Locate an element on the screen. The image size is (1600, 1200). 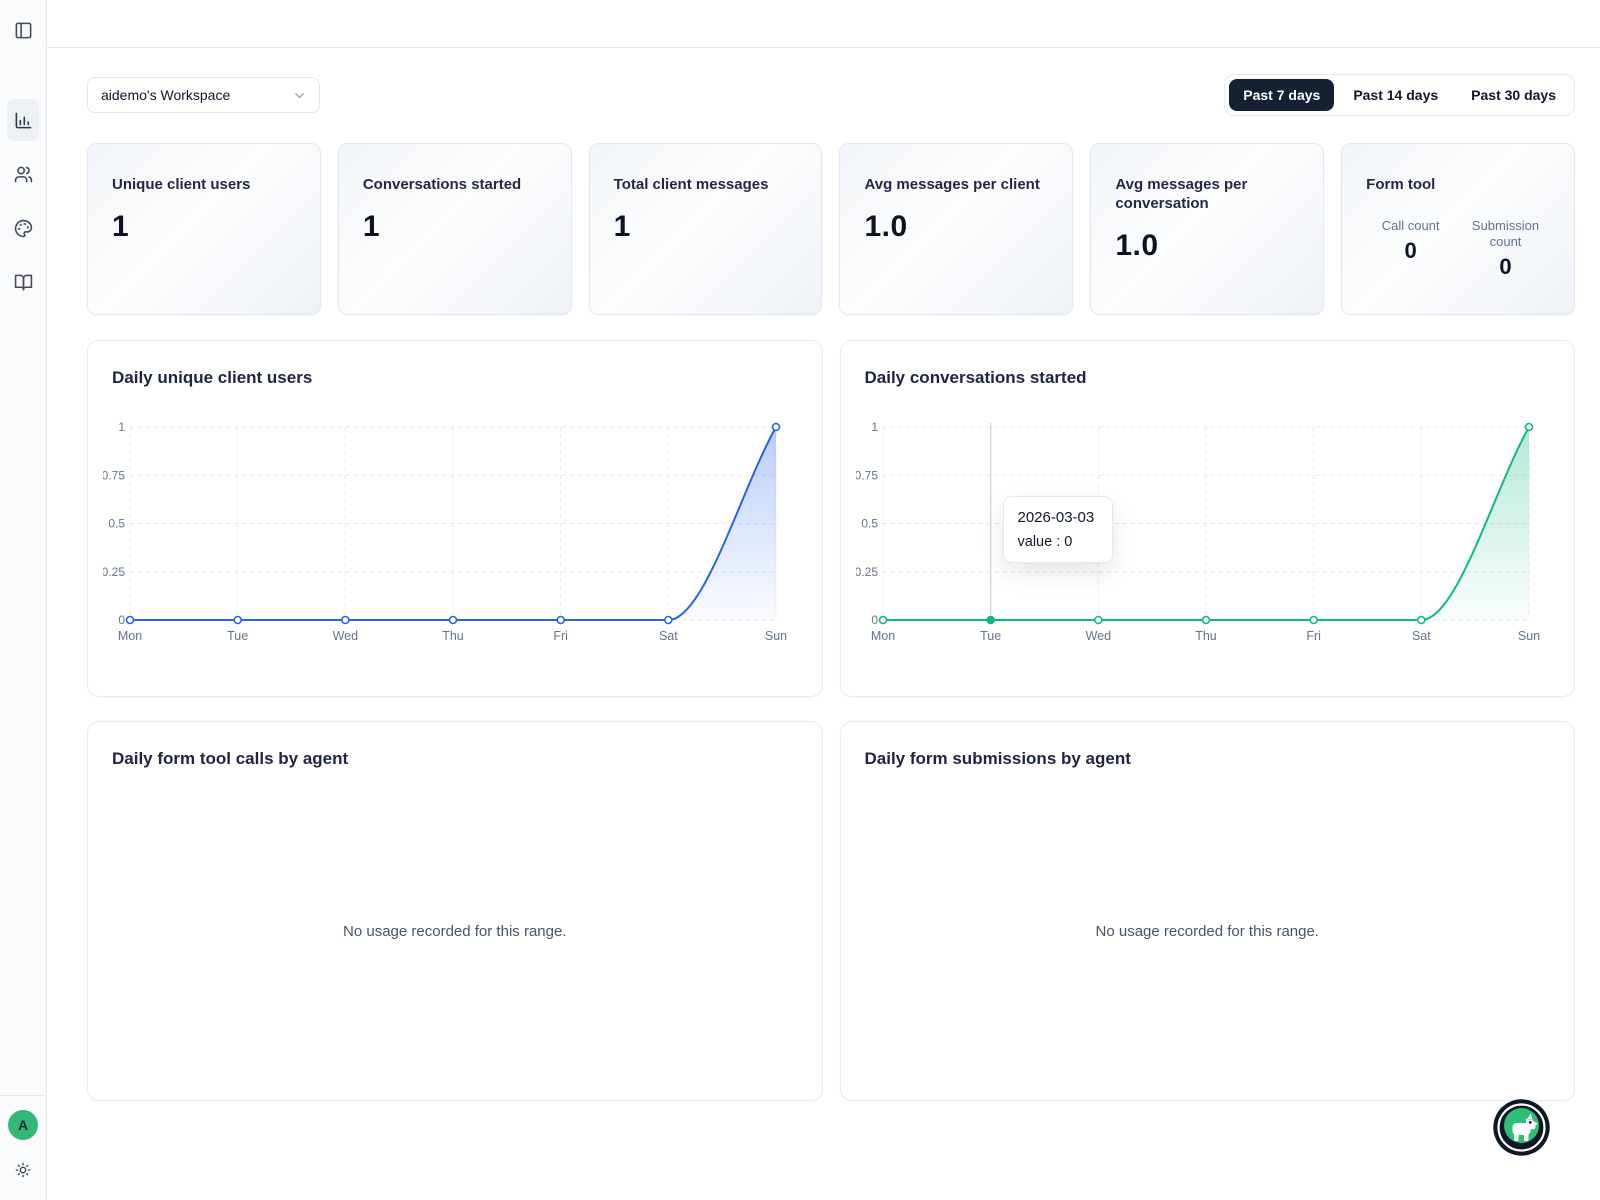
stat-title: Conversations started is located at coordinates (442, 184).